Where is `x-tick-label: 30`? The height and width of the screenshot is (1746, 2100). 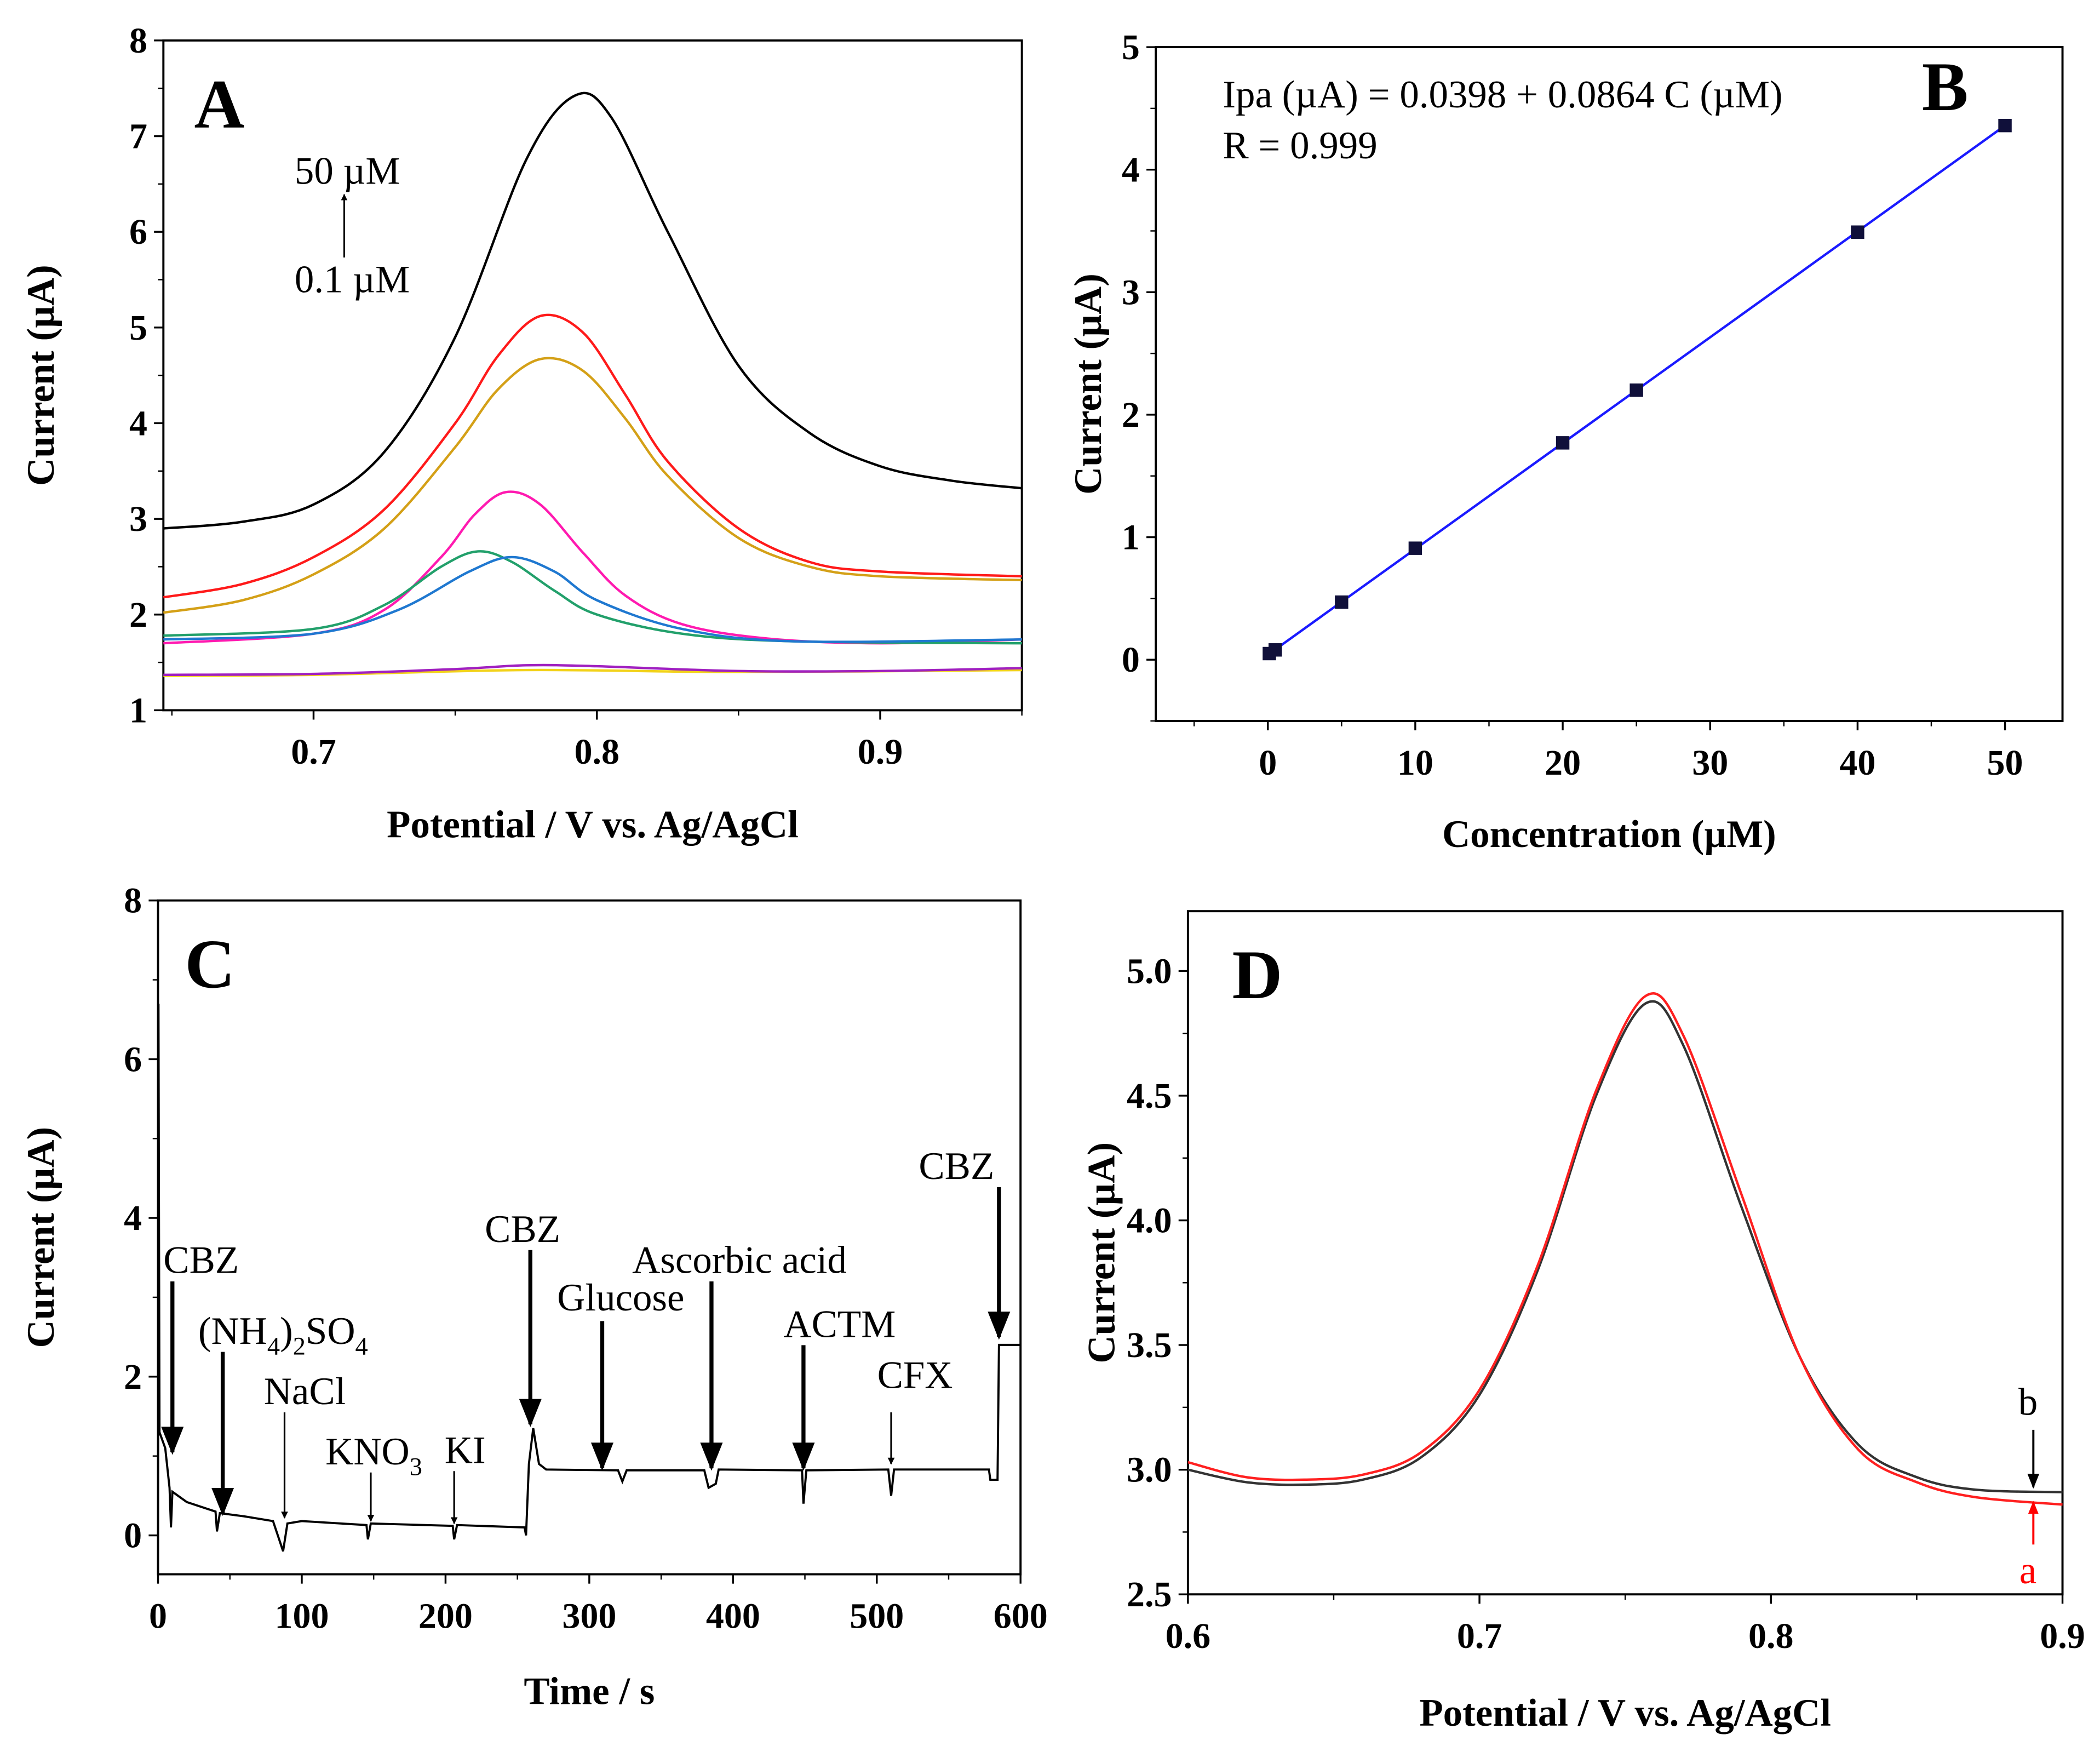 x-tick-label: 30 is located at coordinates (1710, 763).